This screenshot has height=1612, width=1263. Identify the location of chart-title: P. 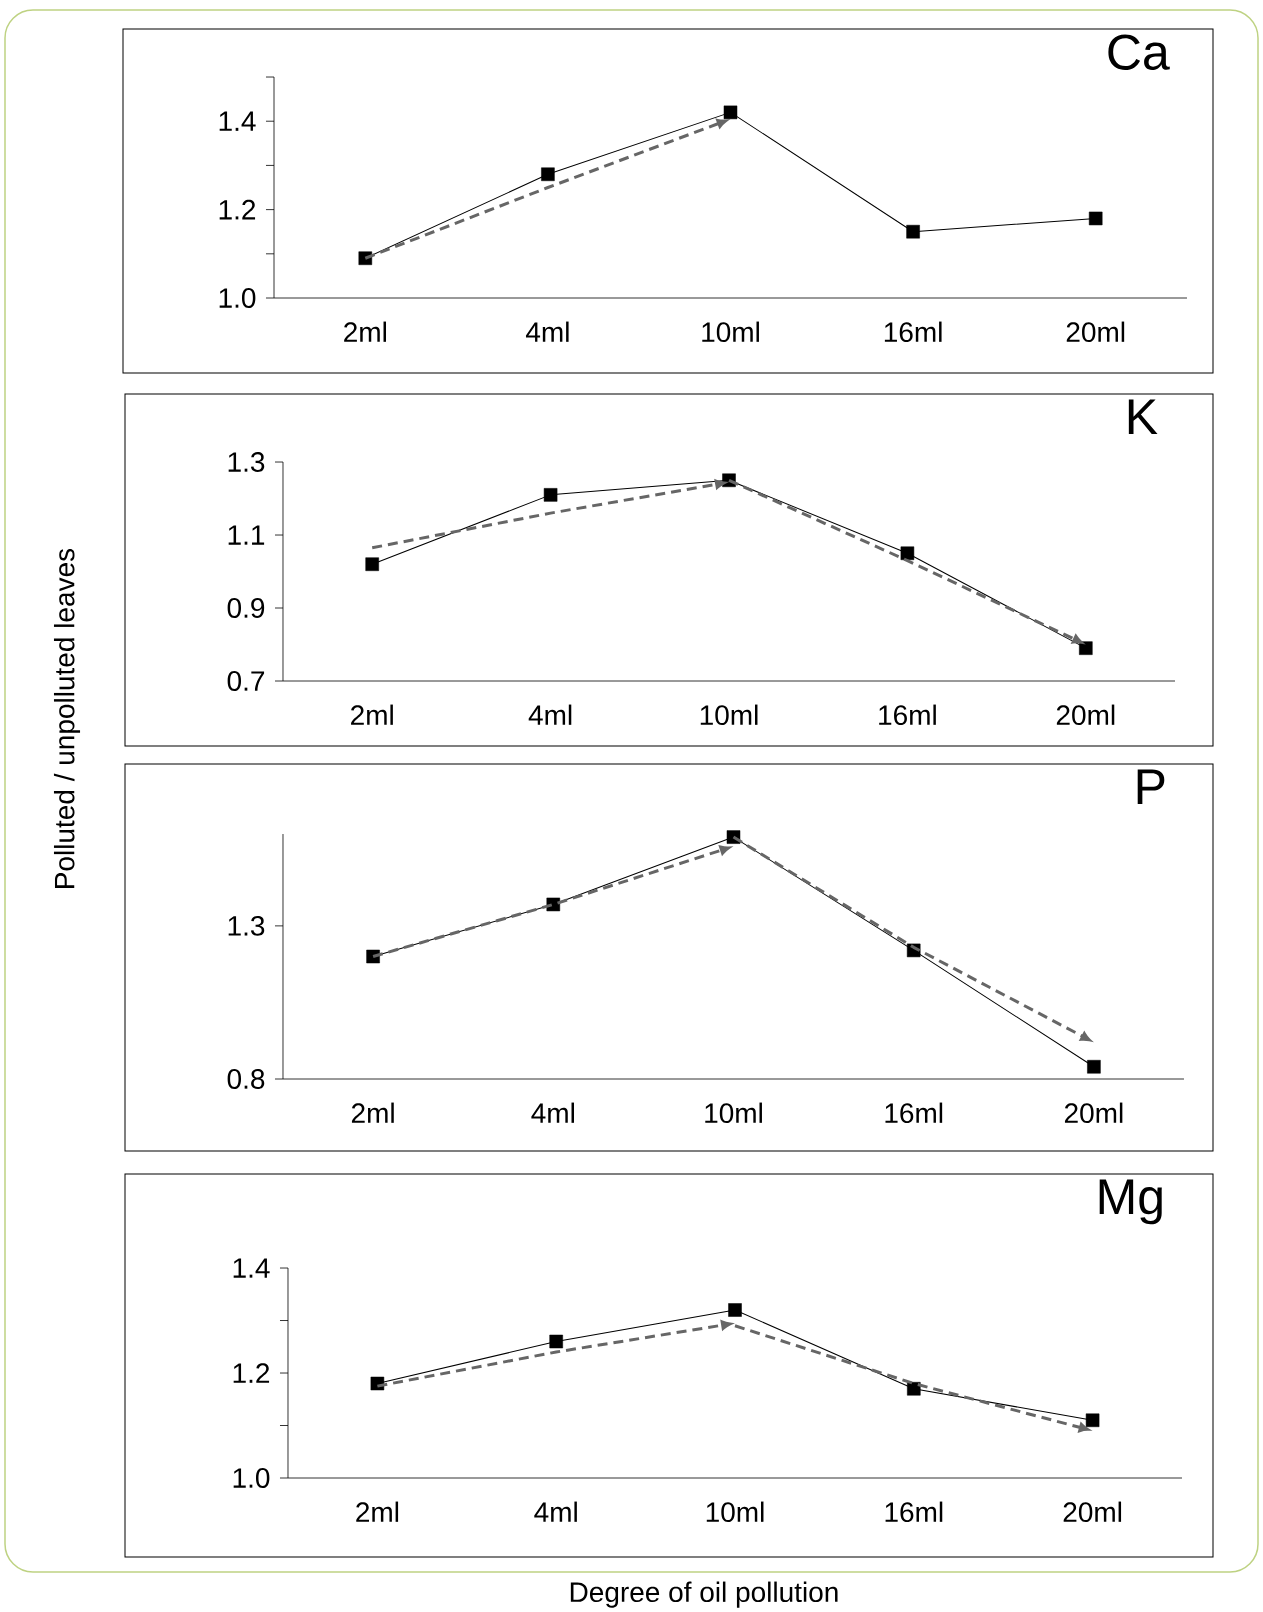
(1151, 786).